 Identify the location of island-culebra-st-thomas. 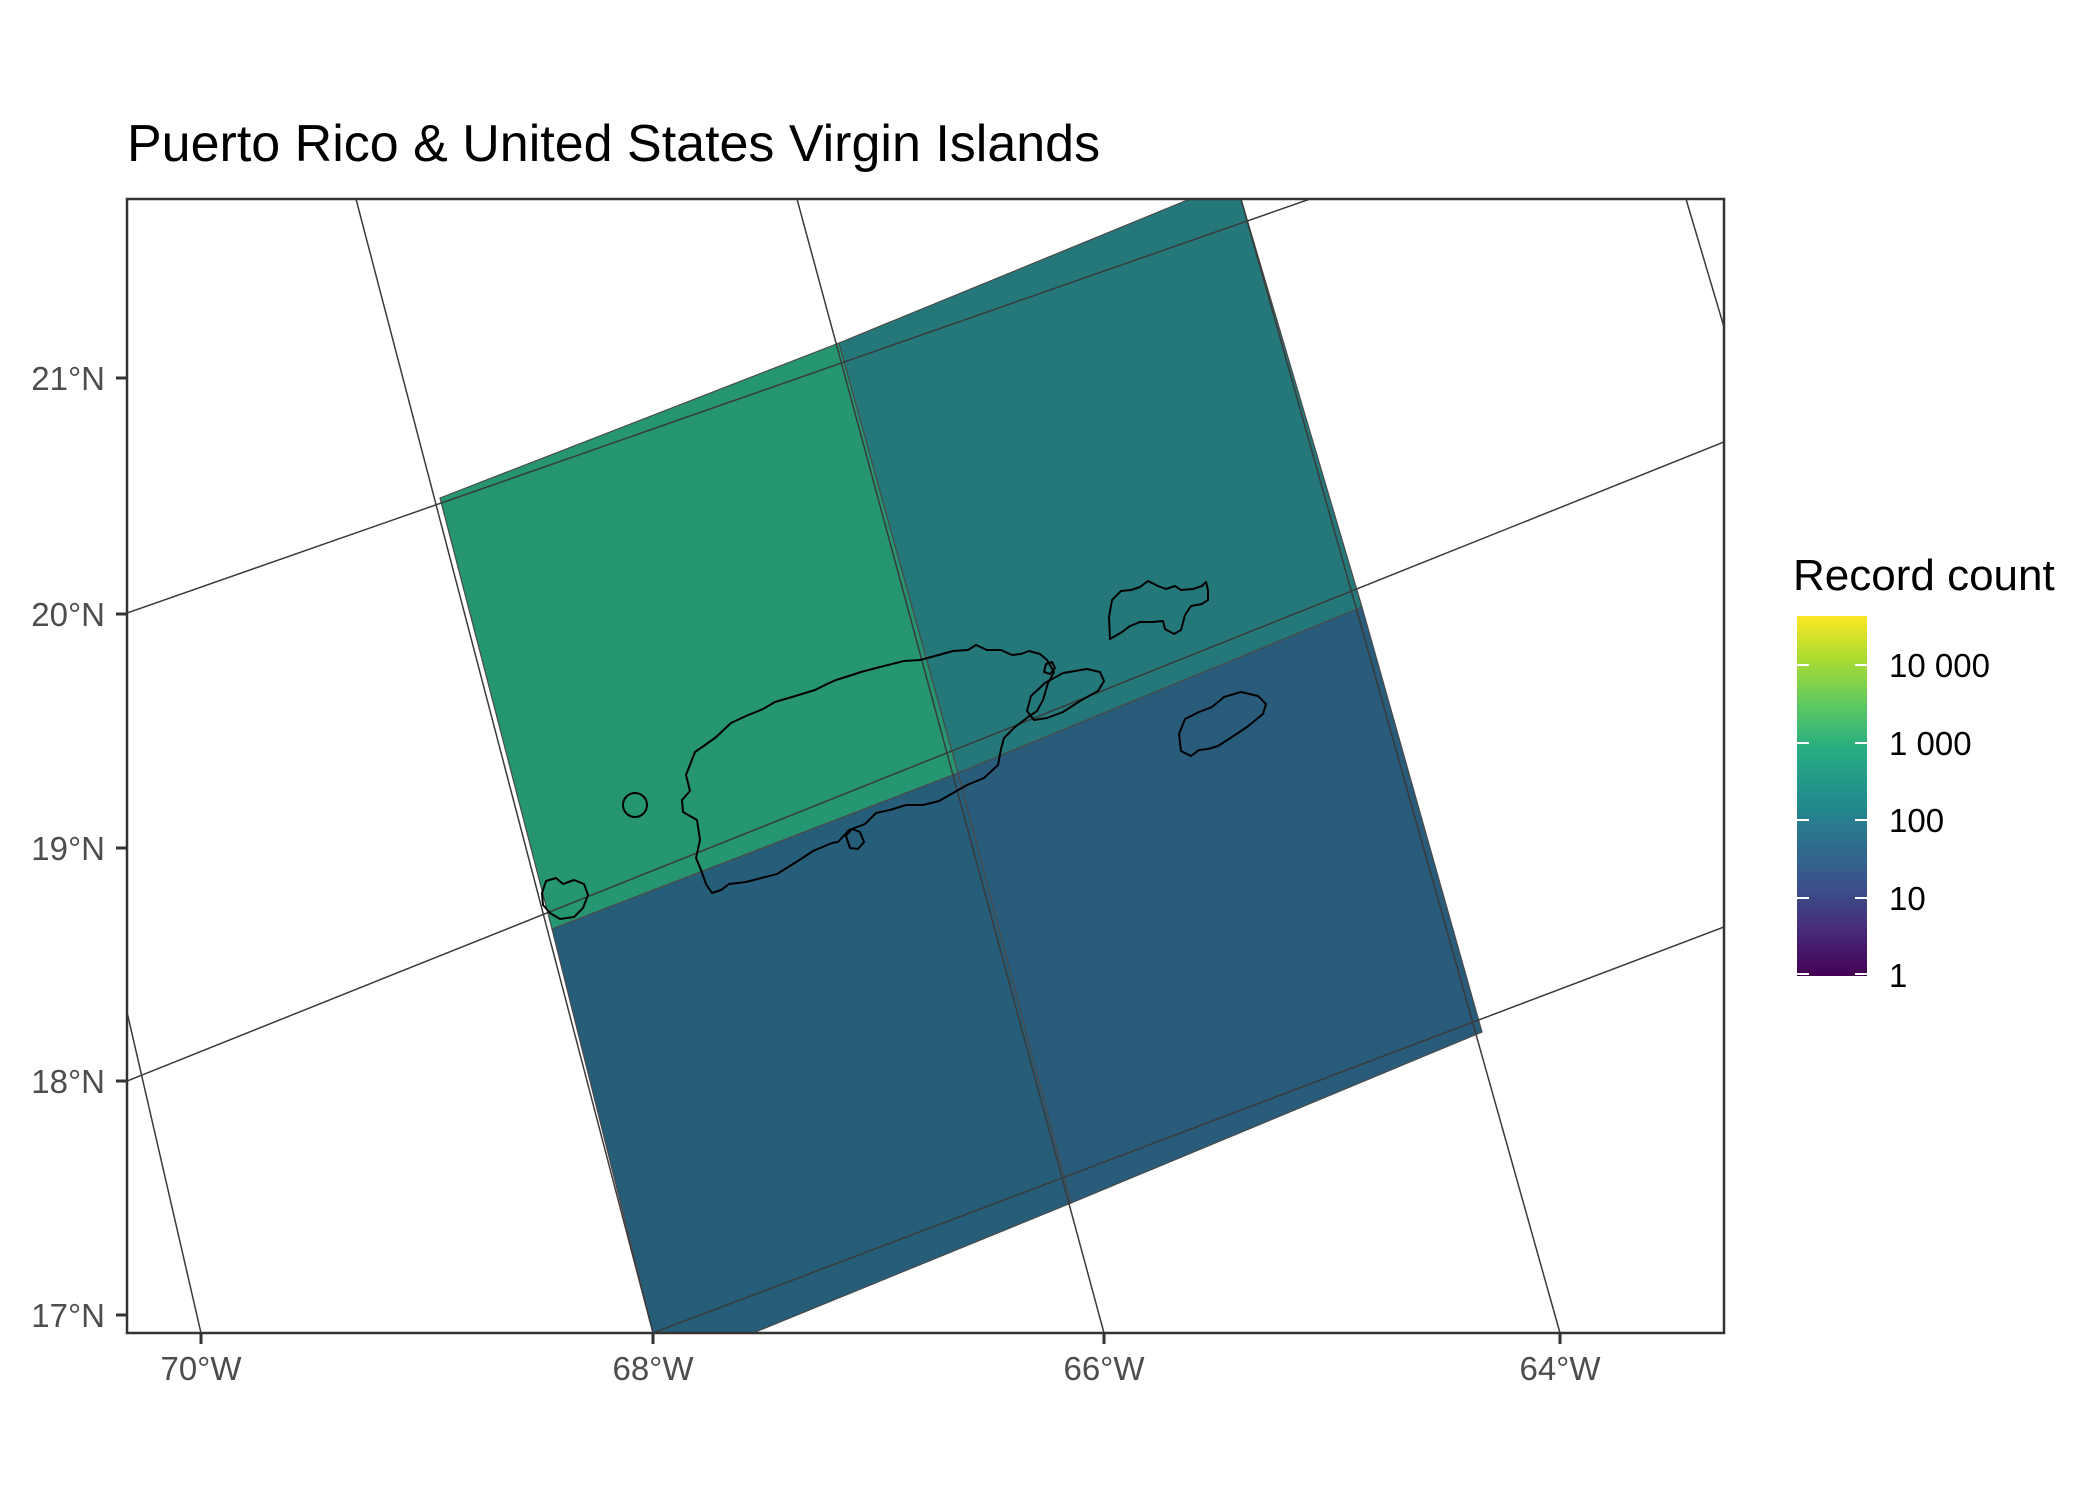
(1158, 610).